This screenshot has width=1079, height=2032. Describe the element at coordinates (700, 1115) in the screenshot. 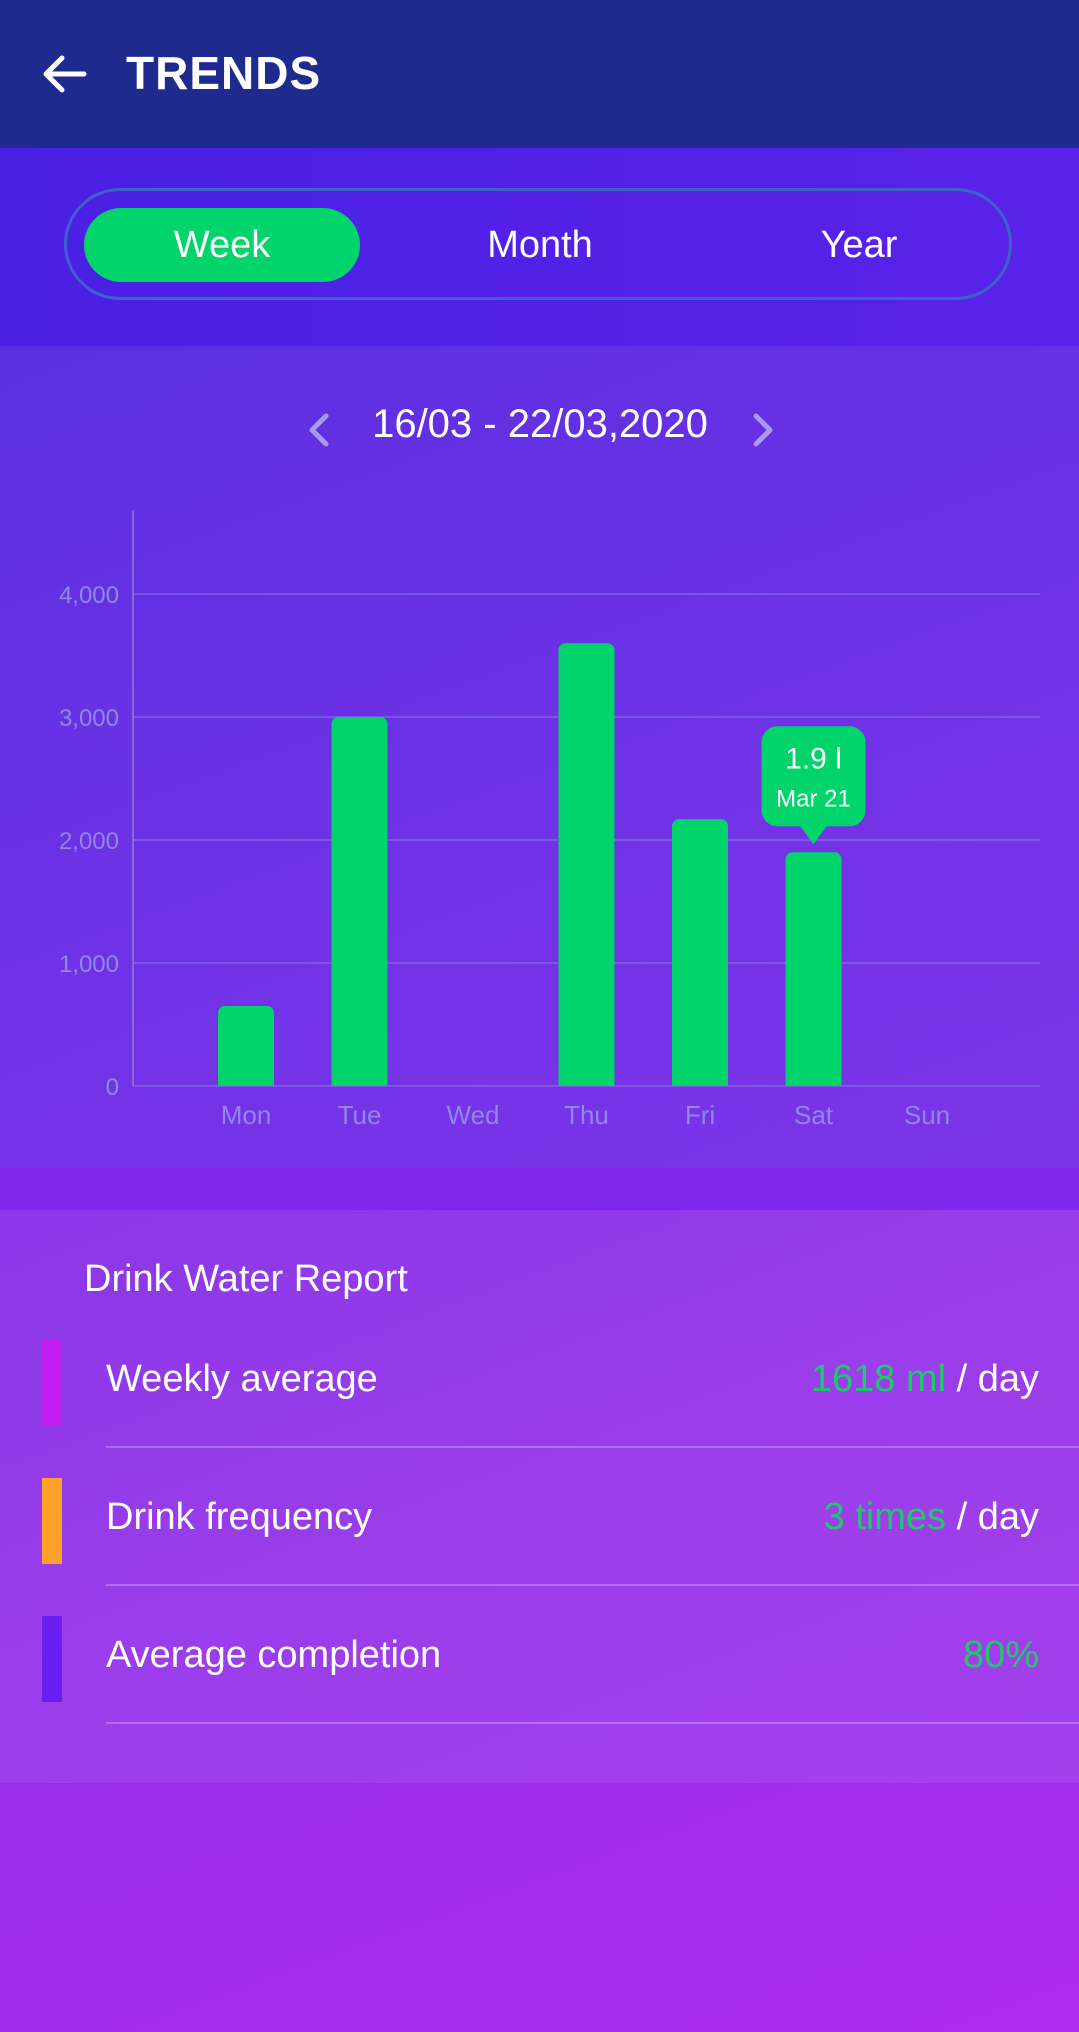

I see `x-tick-label: Fri` at that location.